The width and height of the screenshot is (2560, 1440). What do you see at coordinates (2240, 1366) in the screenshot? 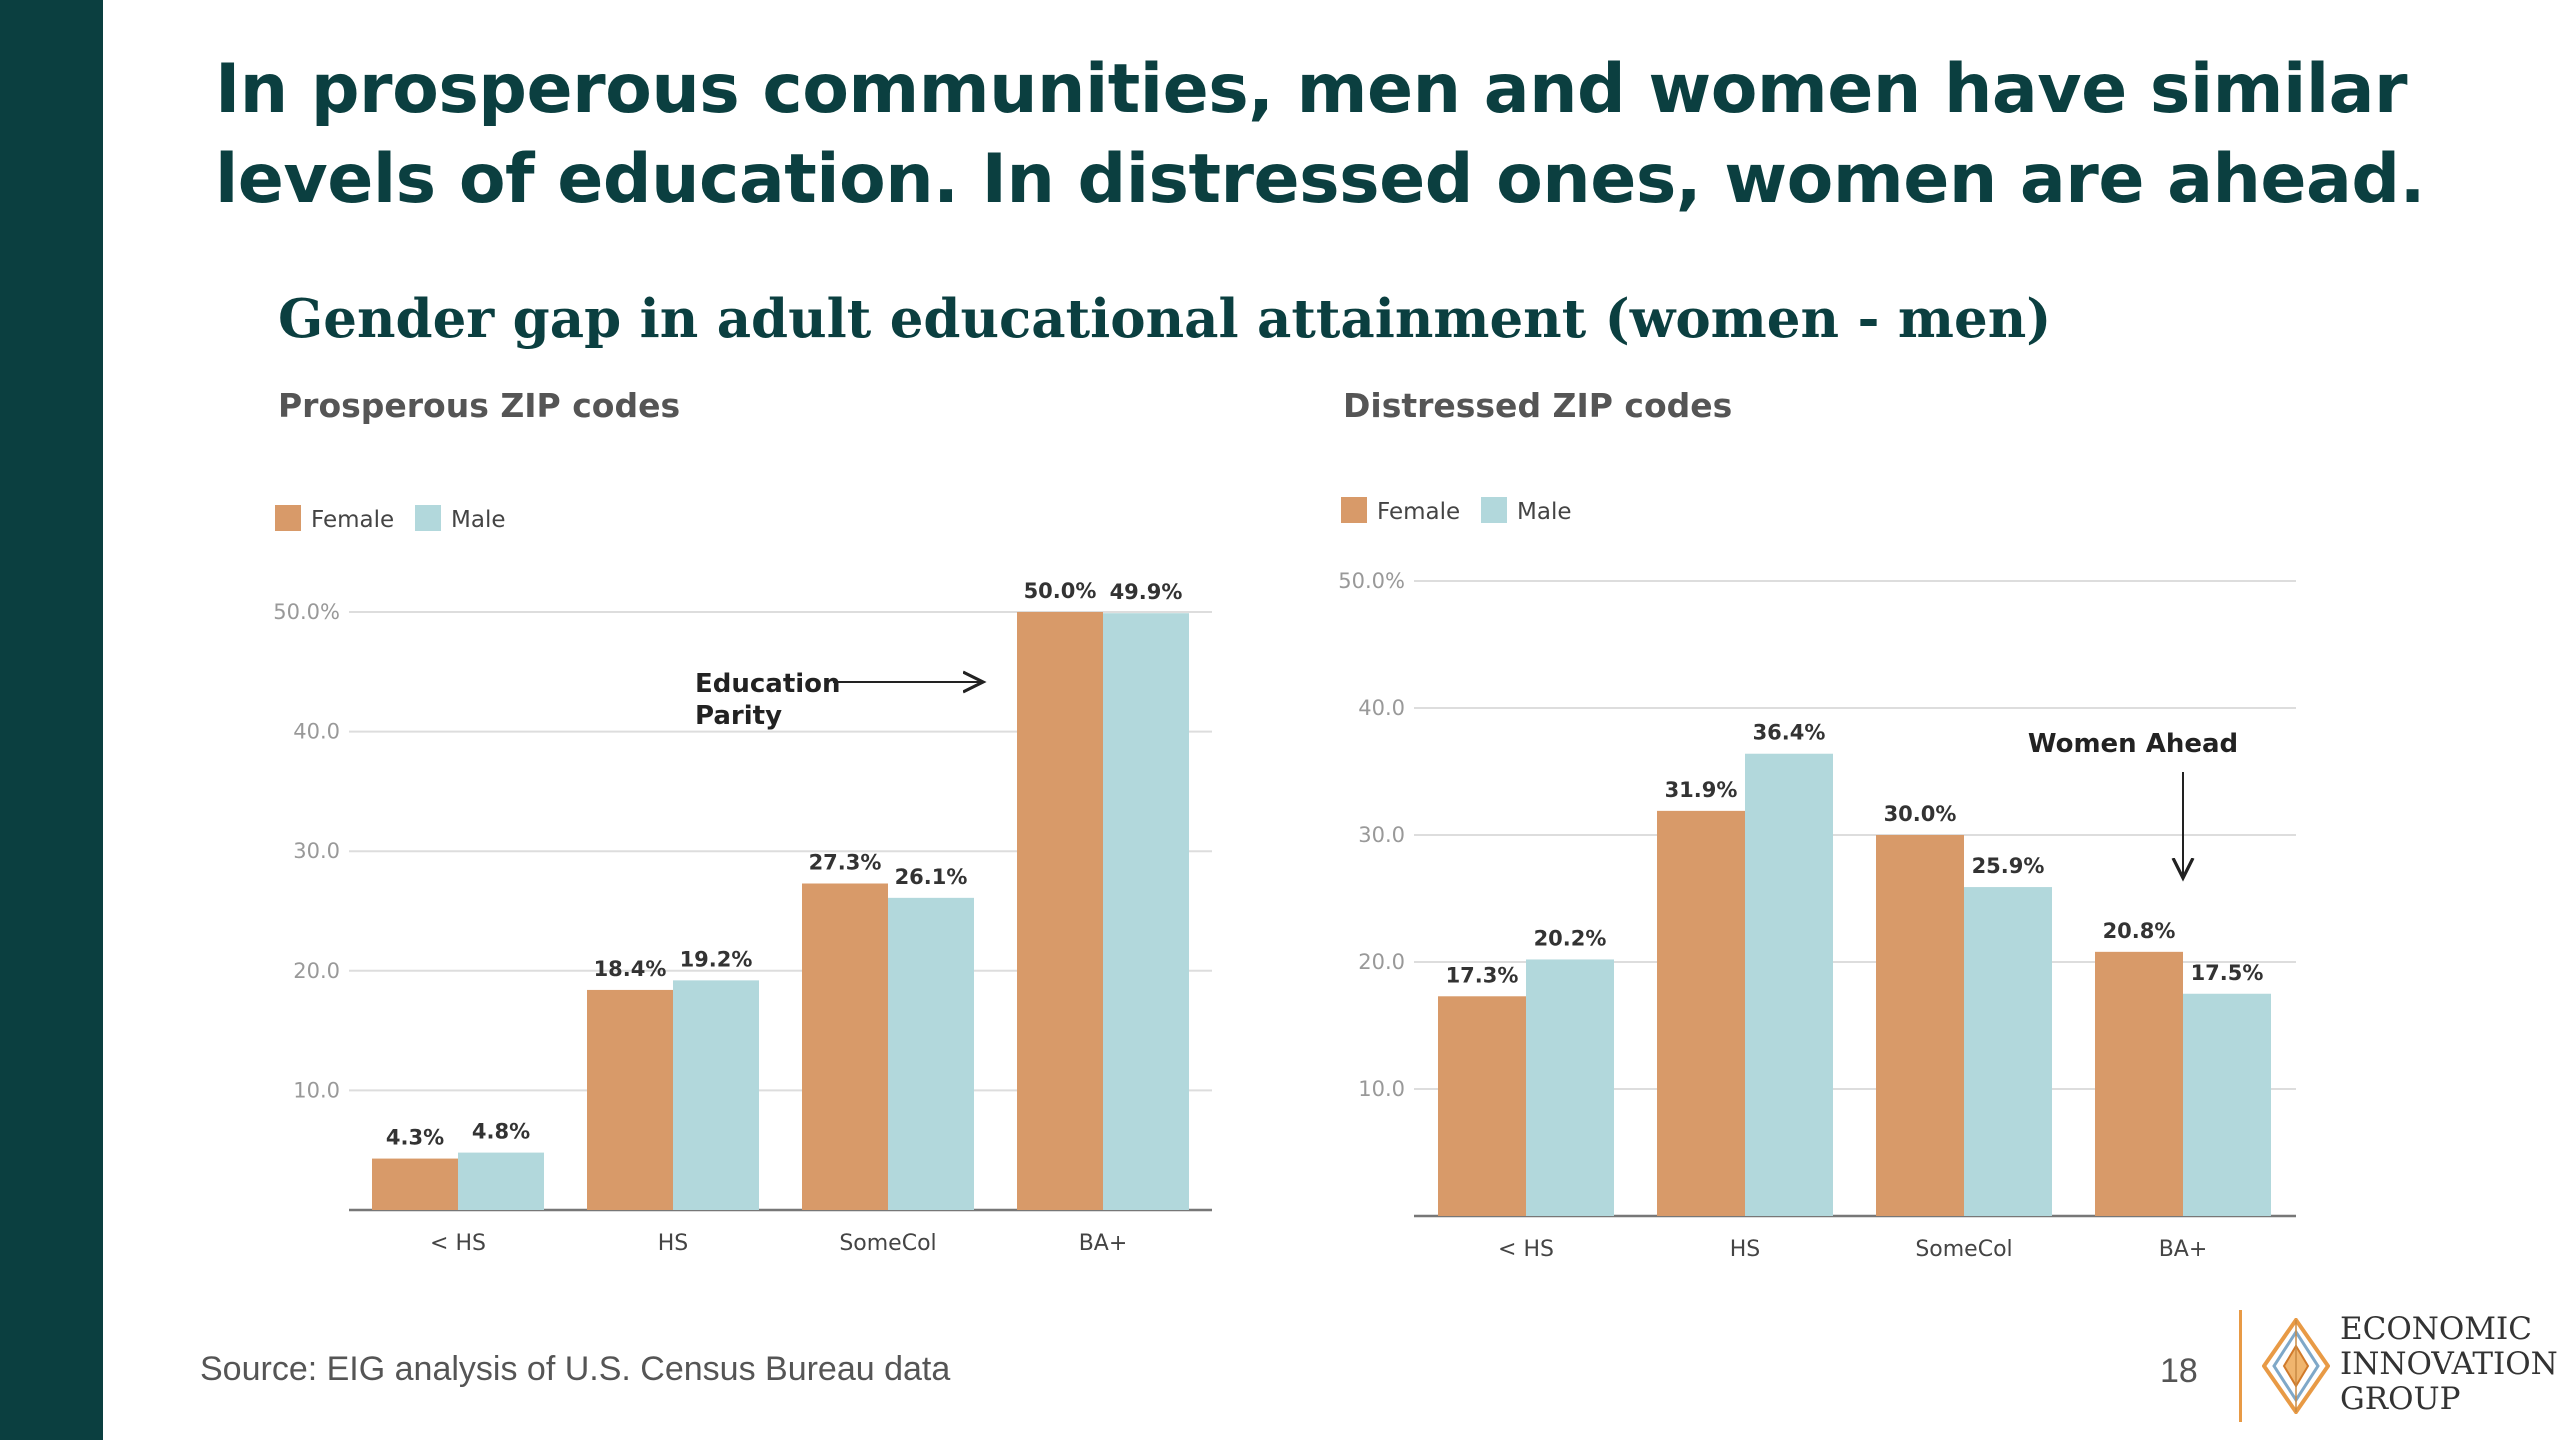
I see `logo-divider` at bounding box center [2240, 1366].